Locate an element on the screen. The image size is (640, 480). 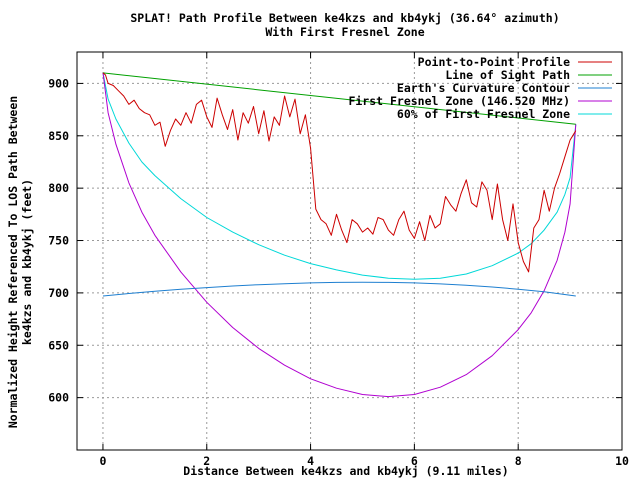
x-tick-label: 4 is located at coordinates (310, 461).